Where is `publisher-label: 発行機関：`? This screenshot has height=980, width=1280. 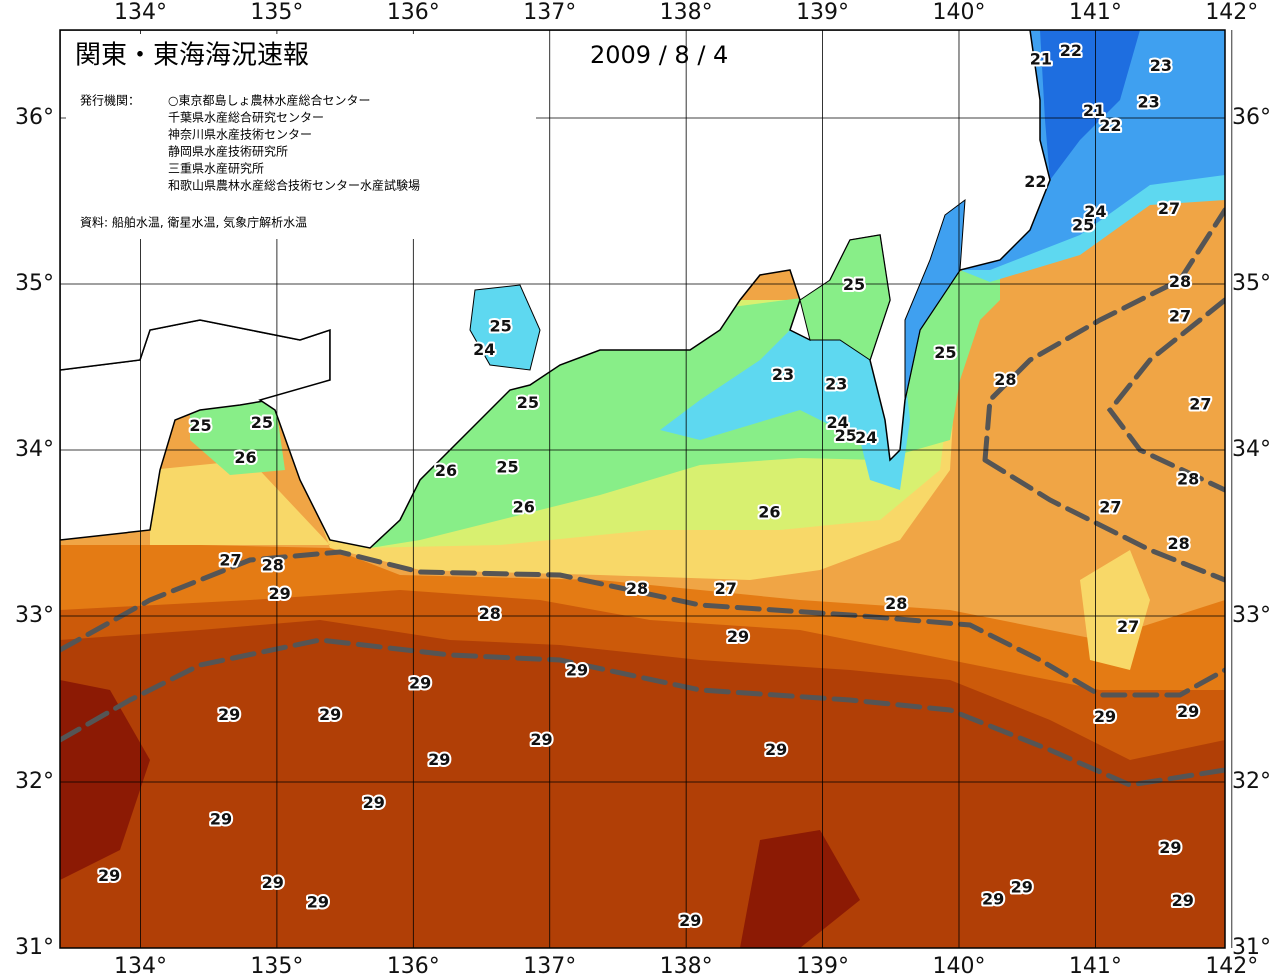
publisher-label: 発行機関： is located at coordinates (110, 100).